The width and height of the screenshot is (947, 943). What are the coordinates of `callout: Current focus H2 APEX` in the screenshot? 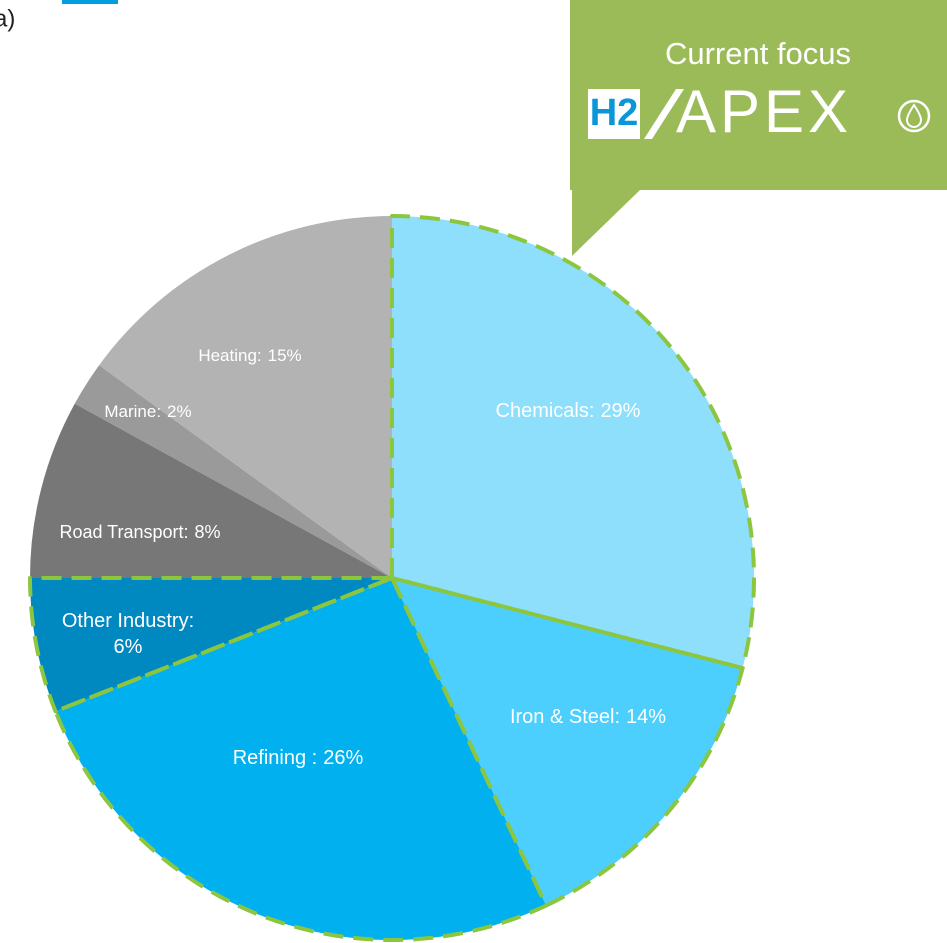 It's located at (758, 128).